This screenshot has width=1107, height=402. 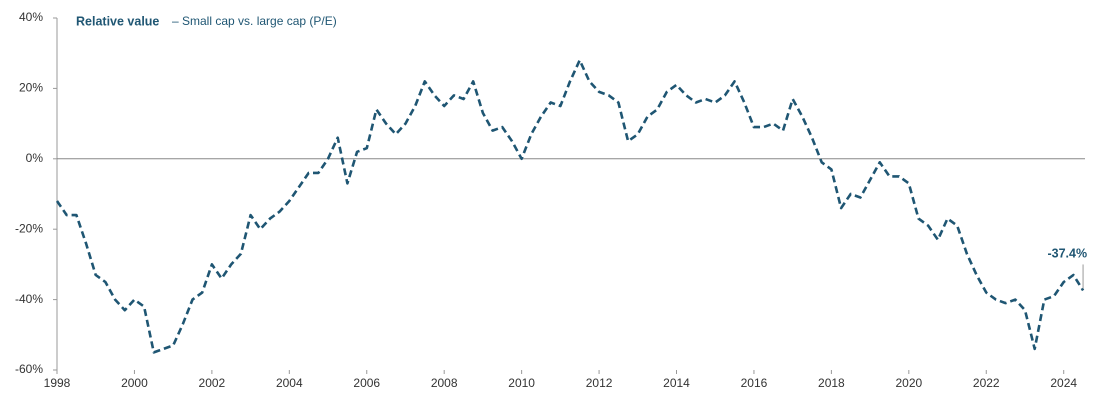 What do you see at coordinates (35, 158) in the screenshot?
I see `y-tick-label: 0%` at bounding box center [35, 158].